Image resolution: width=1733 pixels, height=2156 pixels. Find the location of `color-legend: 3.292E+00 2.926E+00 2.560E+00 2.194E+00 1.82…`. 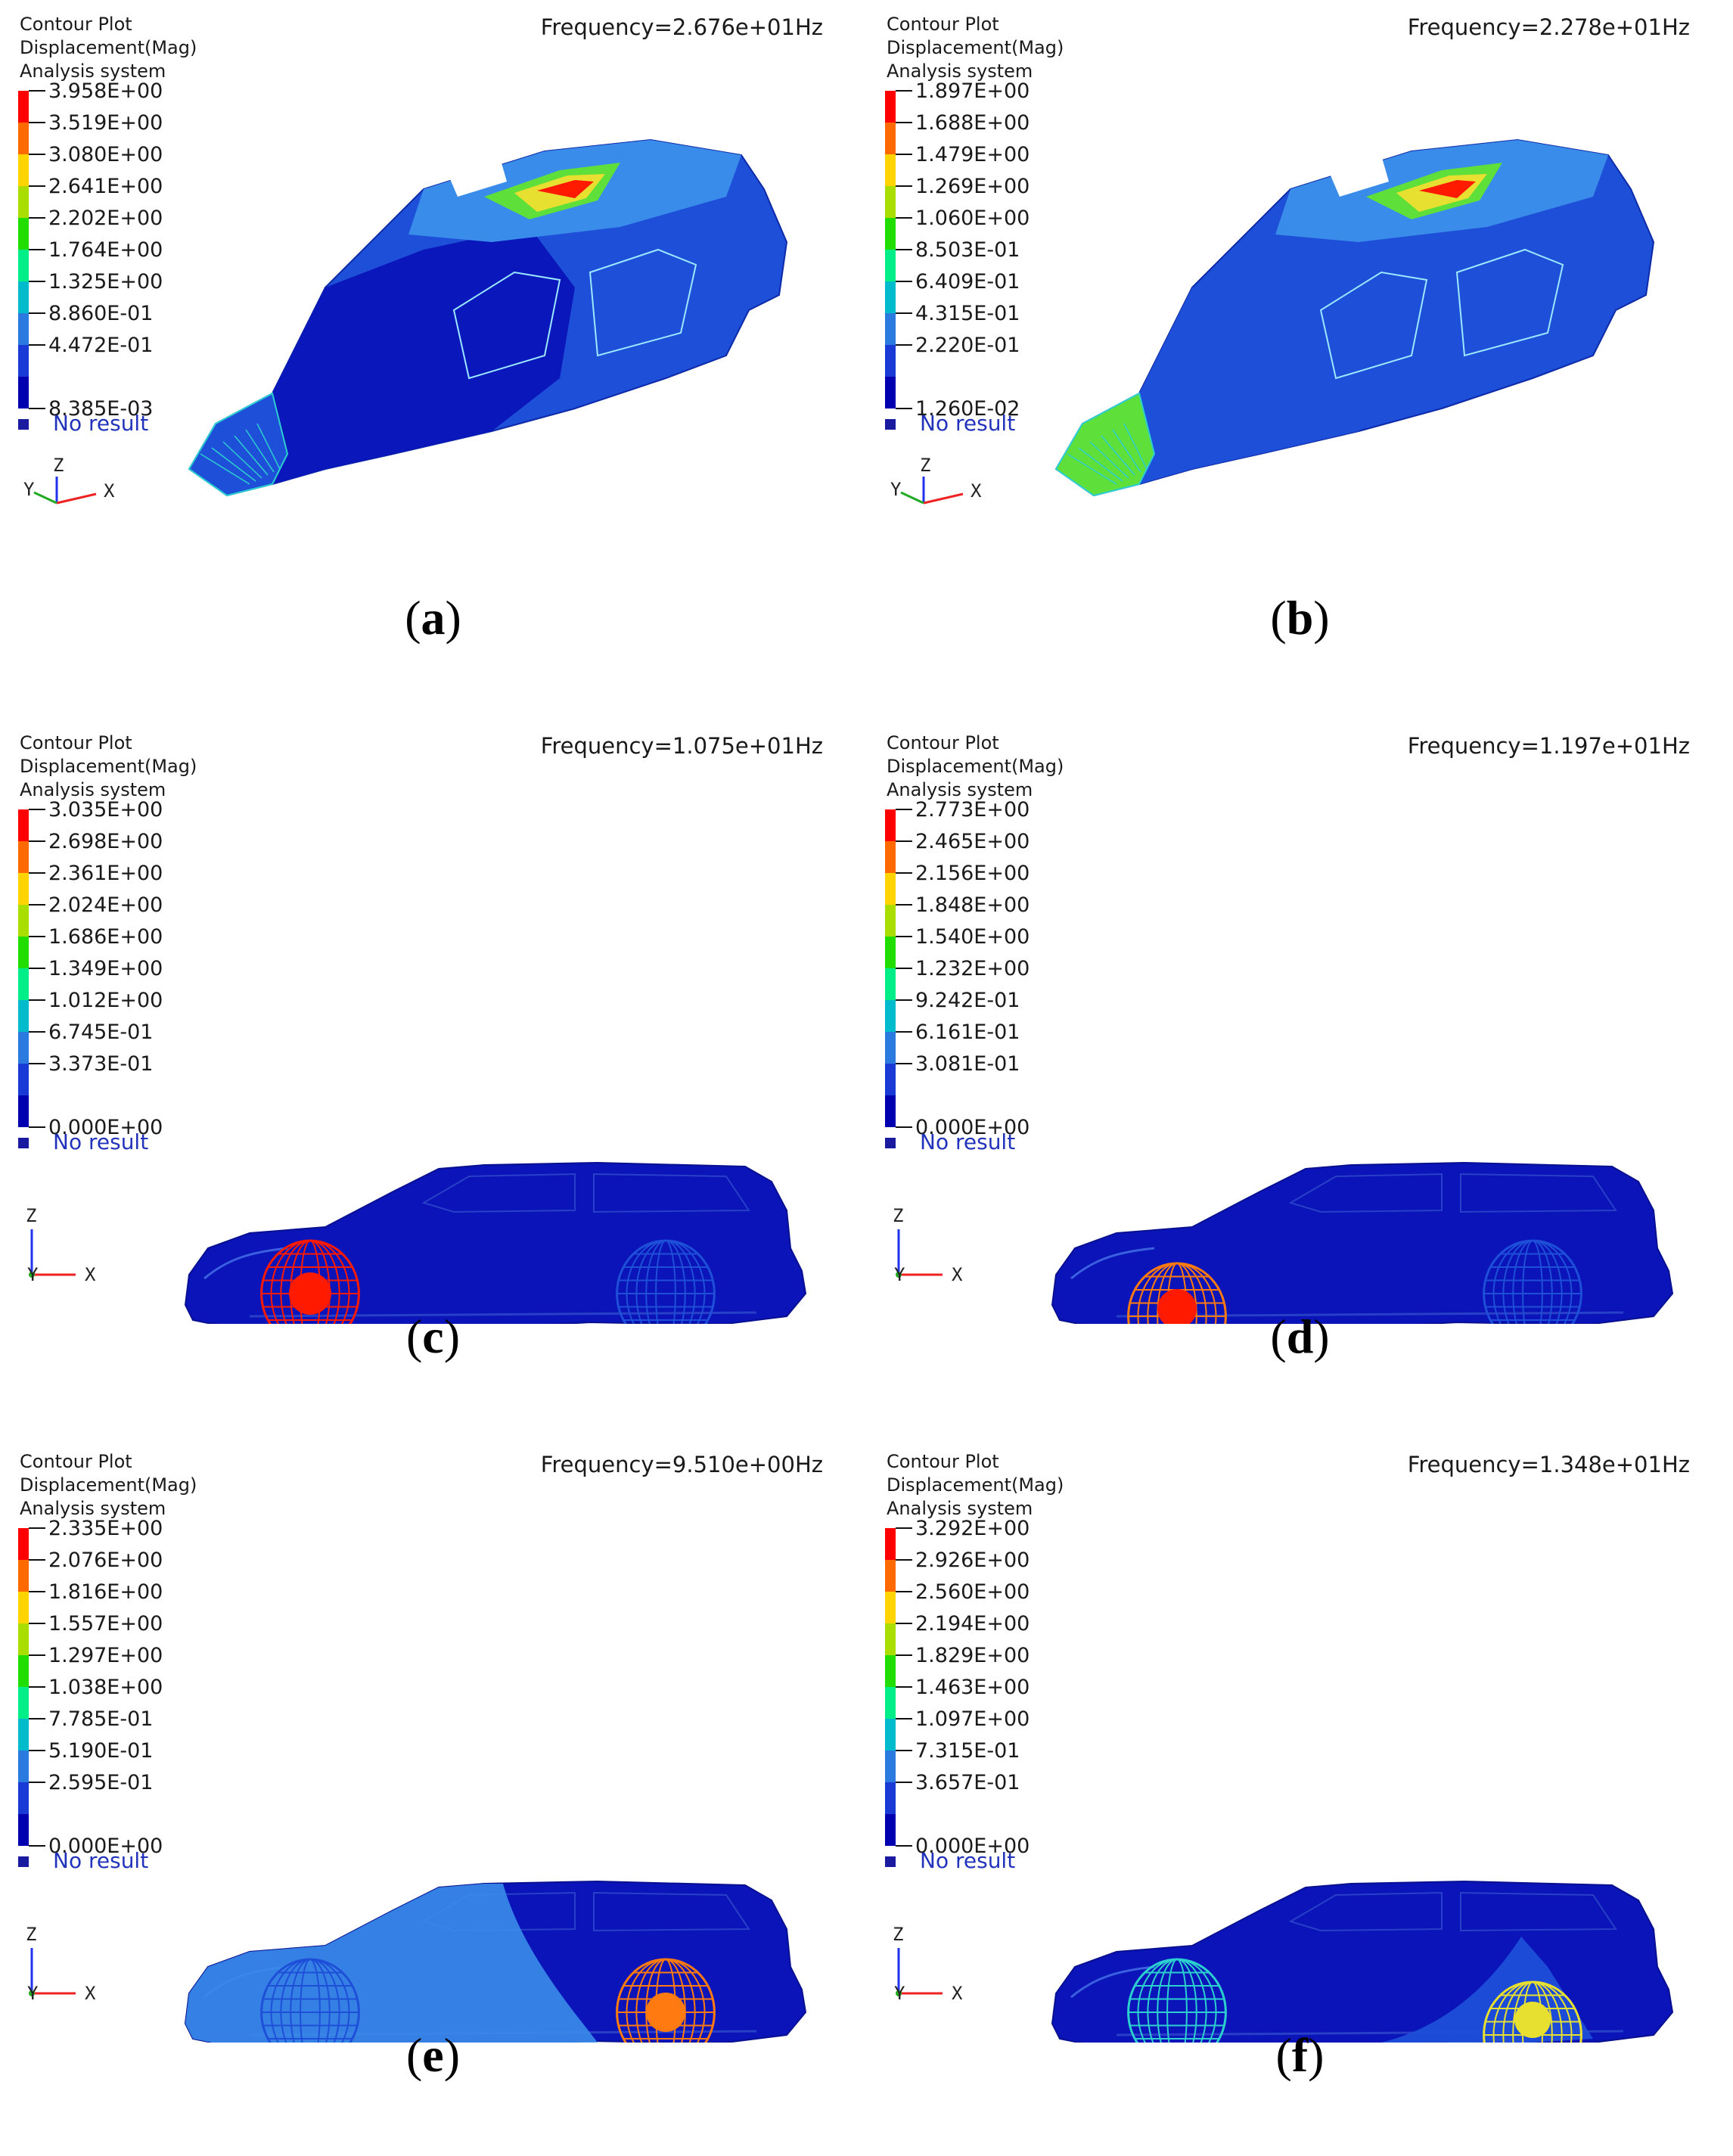

color-legend: 3.292E+00 2.926E+00 2.560E+00 2.194E+00 1.82… is located at coordinates (957, 1695).